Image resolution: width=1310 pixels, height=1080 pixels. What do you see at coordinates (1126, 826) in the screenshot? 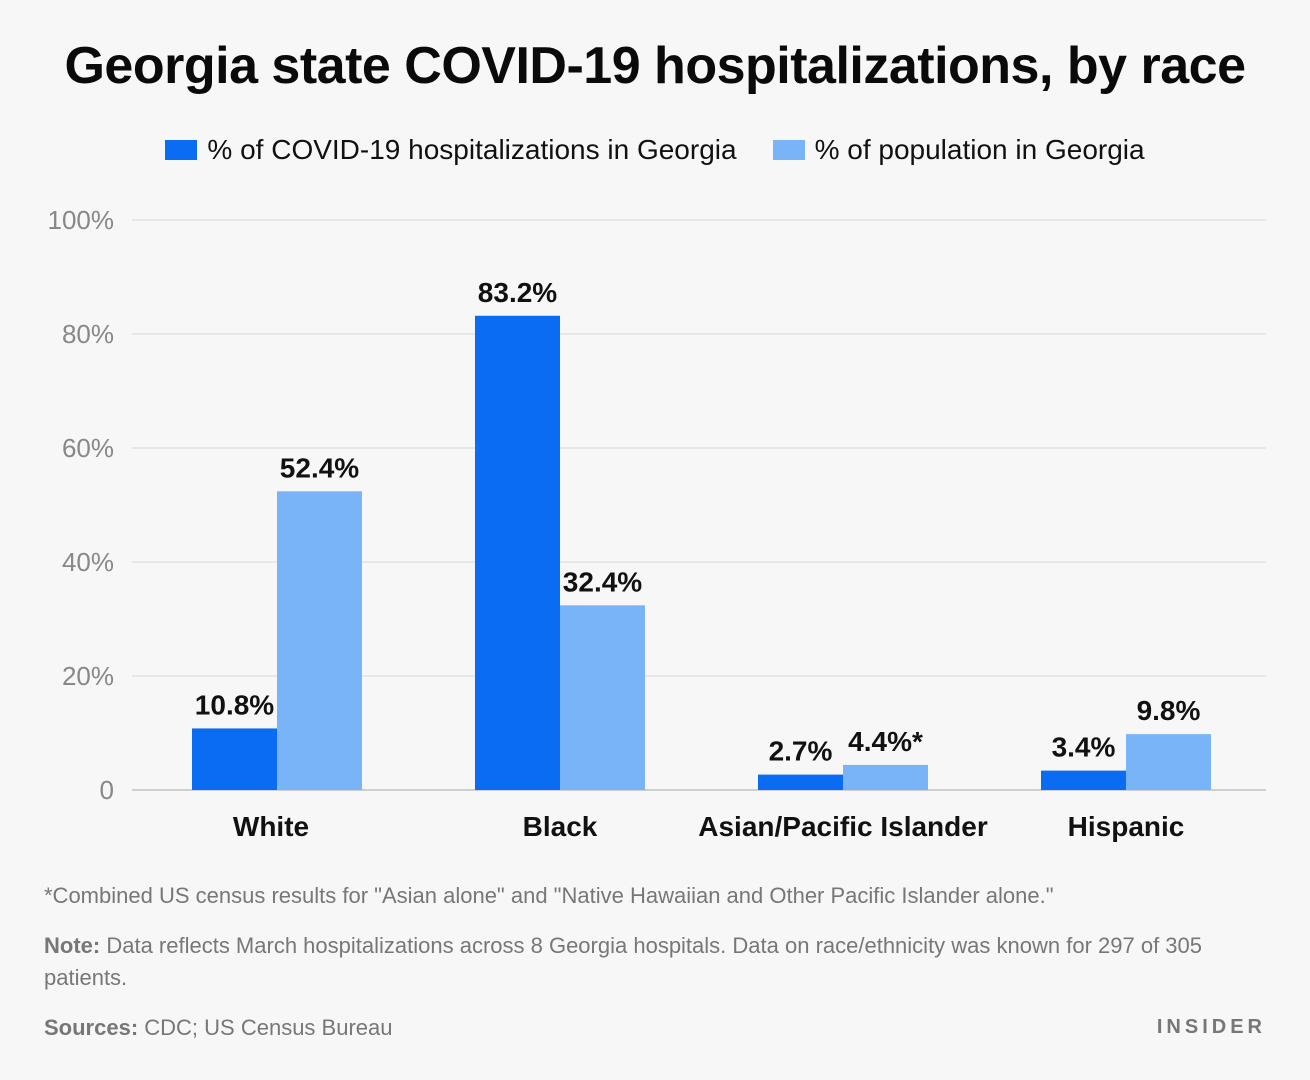
I see `x-category-label: Hispanic` at bounding box center [1126, 826].